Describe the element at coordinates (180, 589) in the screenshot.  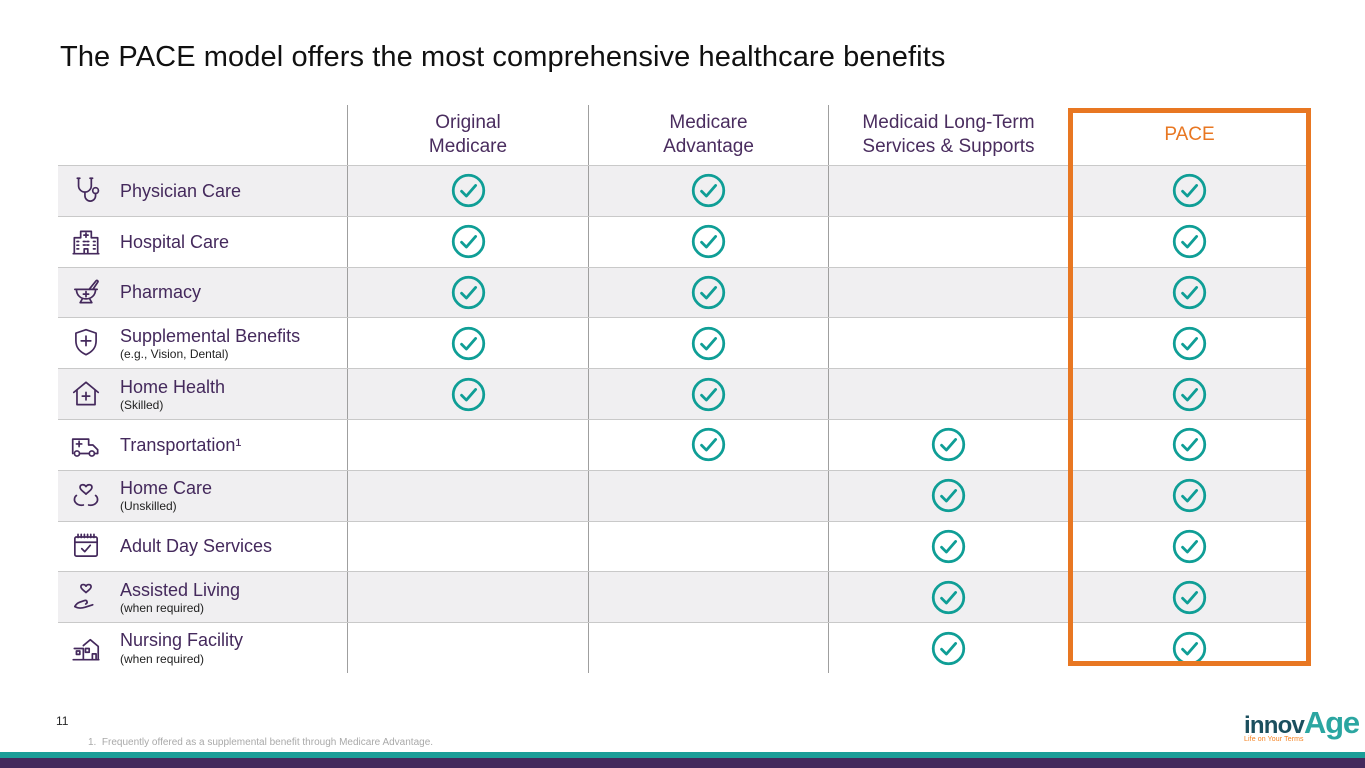
I see `row-label: Assisted Living` at that location.